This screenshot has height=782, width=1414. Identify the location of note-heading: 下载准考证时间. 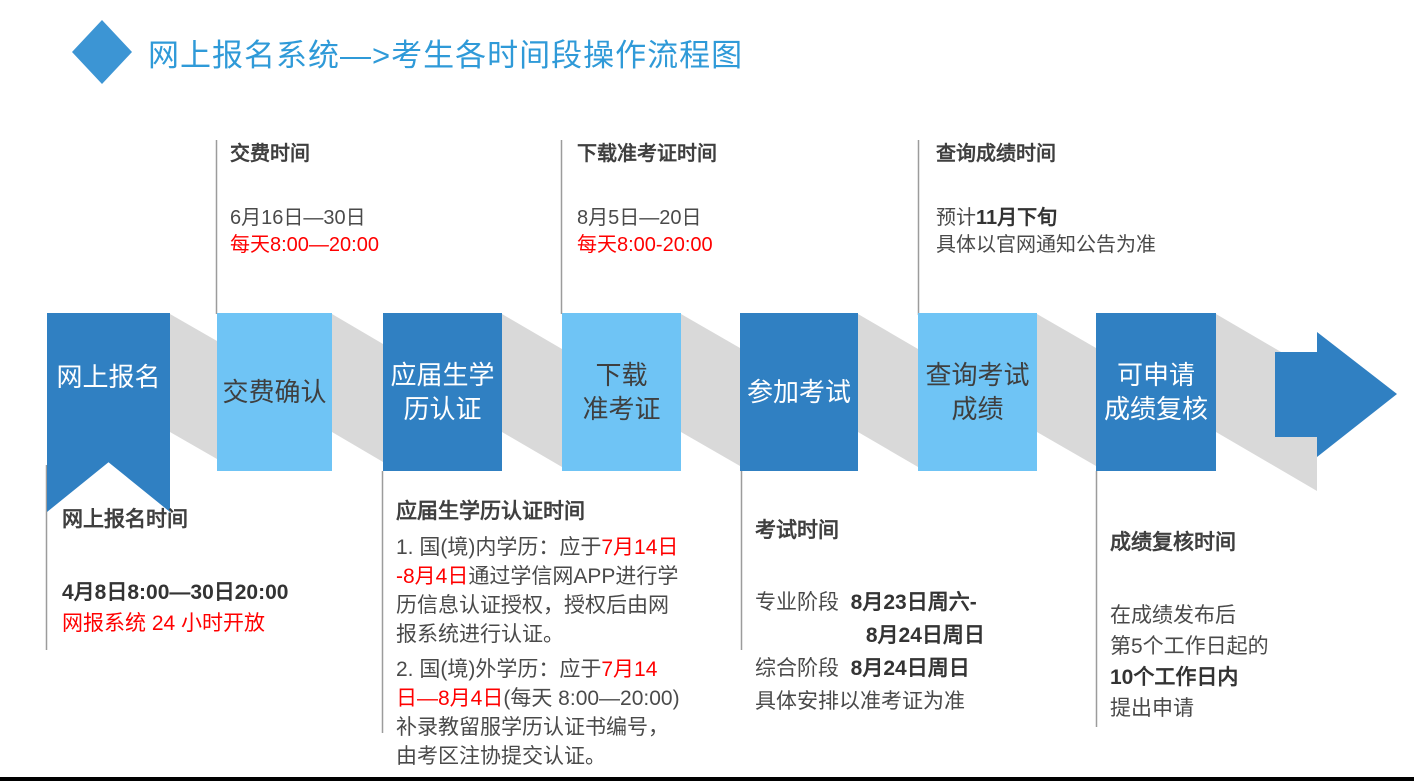
(647, 154).